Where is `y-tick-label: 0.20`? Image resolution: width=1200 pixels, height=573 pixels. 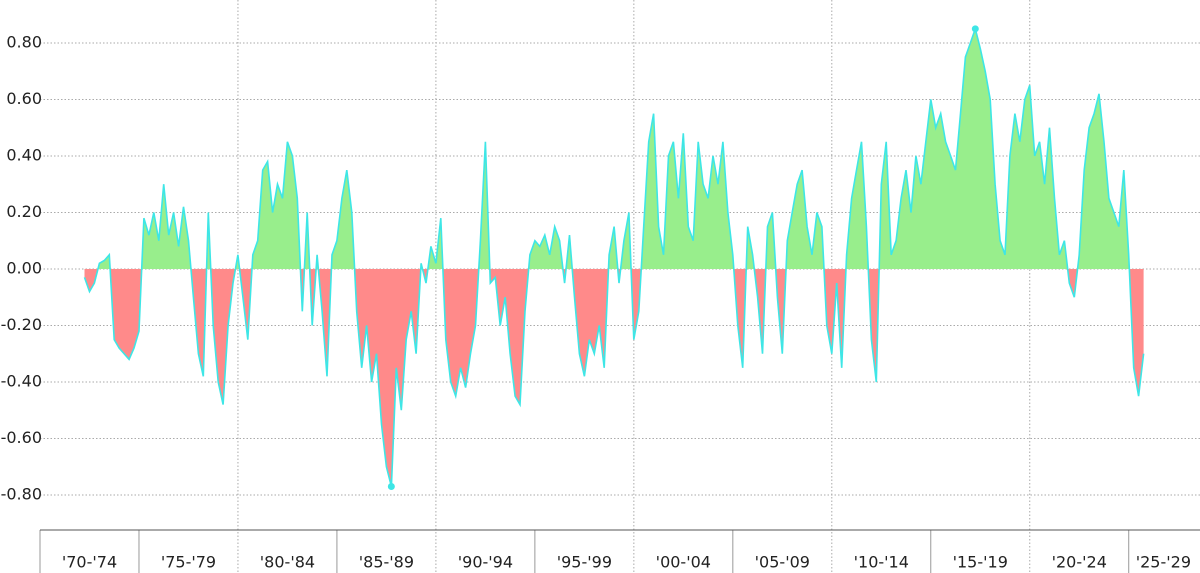 y-tick-label: 0.20 is located at coordinates (24, 211).